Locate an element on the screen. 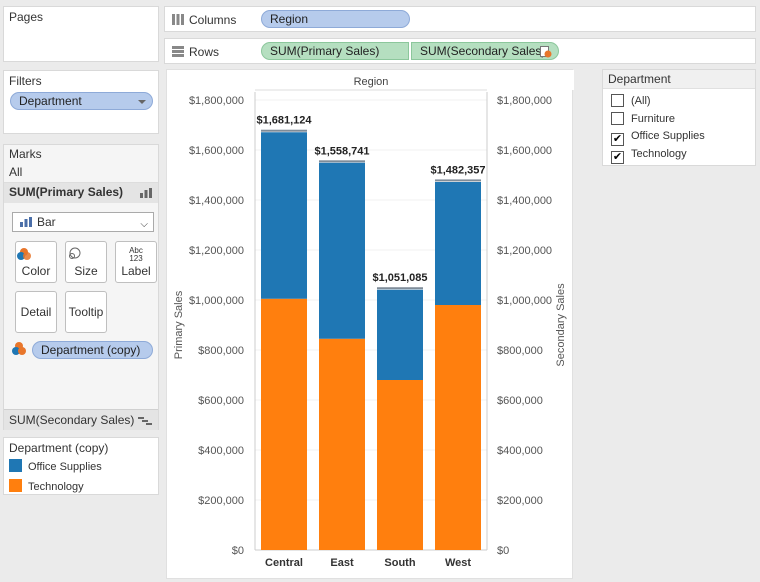  y-tick-label-right: $1,800,000 is located at coordinates (524, 101).